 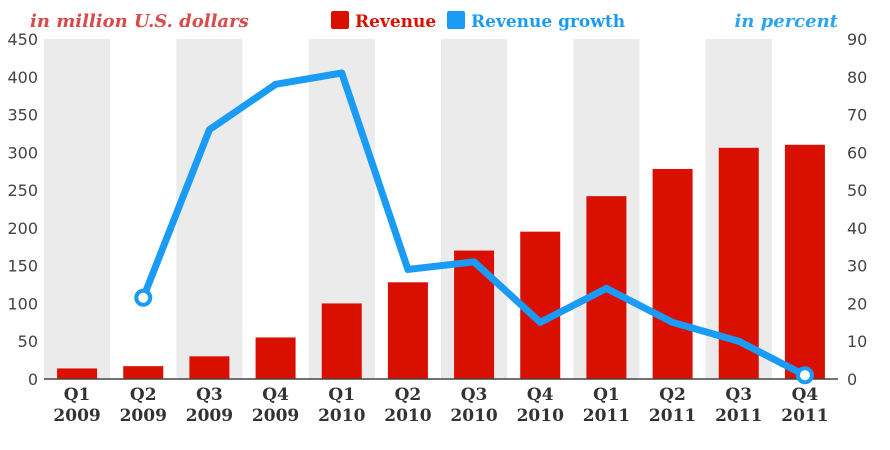 What do you see at coordinates (852, 379) in the screenshot?
I see `right-axis-tick: 0` at bounding box center [852, 379].